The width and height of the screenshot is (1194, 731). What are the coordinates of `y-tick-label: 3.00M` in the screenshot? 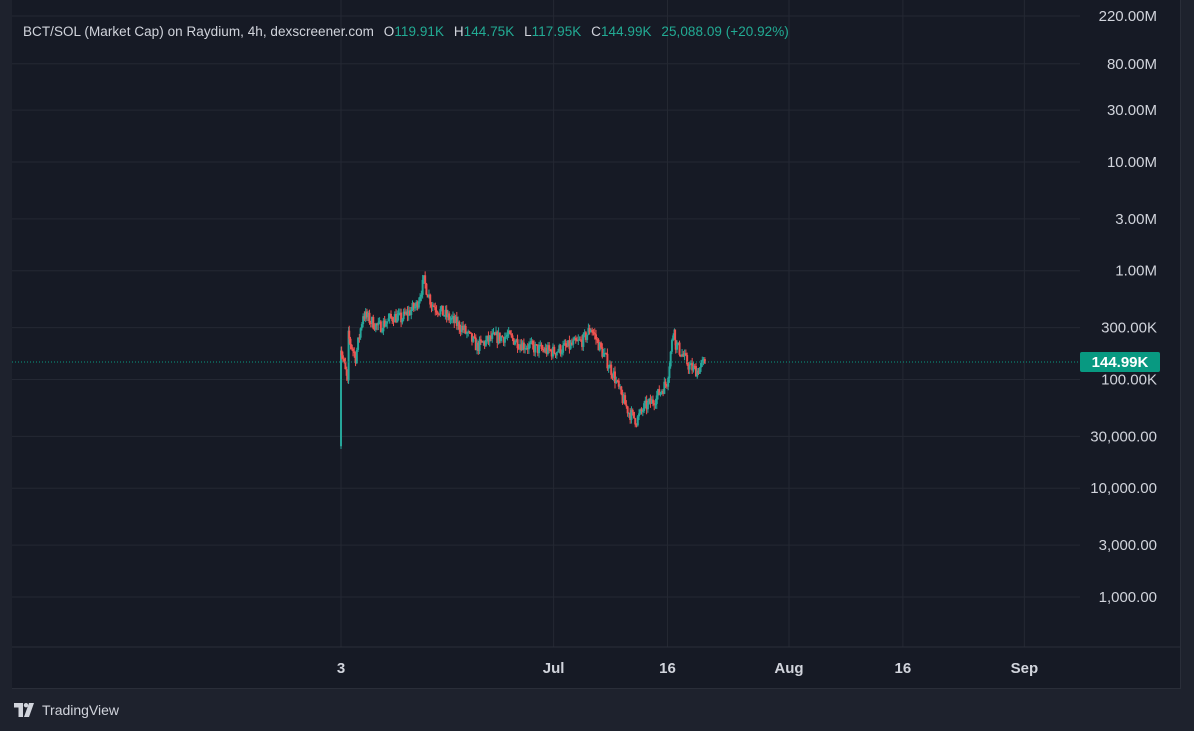 It's located at (1136, 219).